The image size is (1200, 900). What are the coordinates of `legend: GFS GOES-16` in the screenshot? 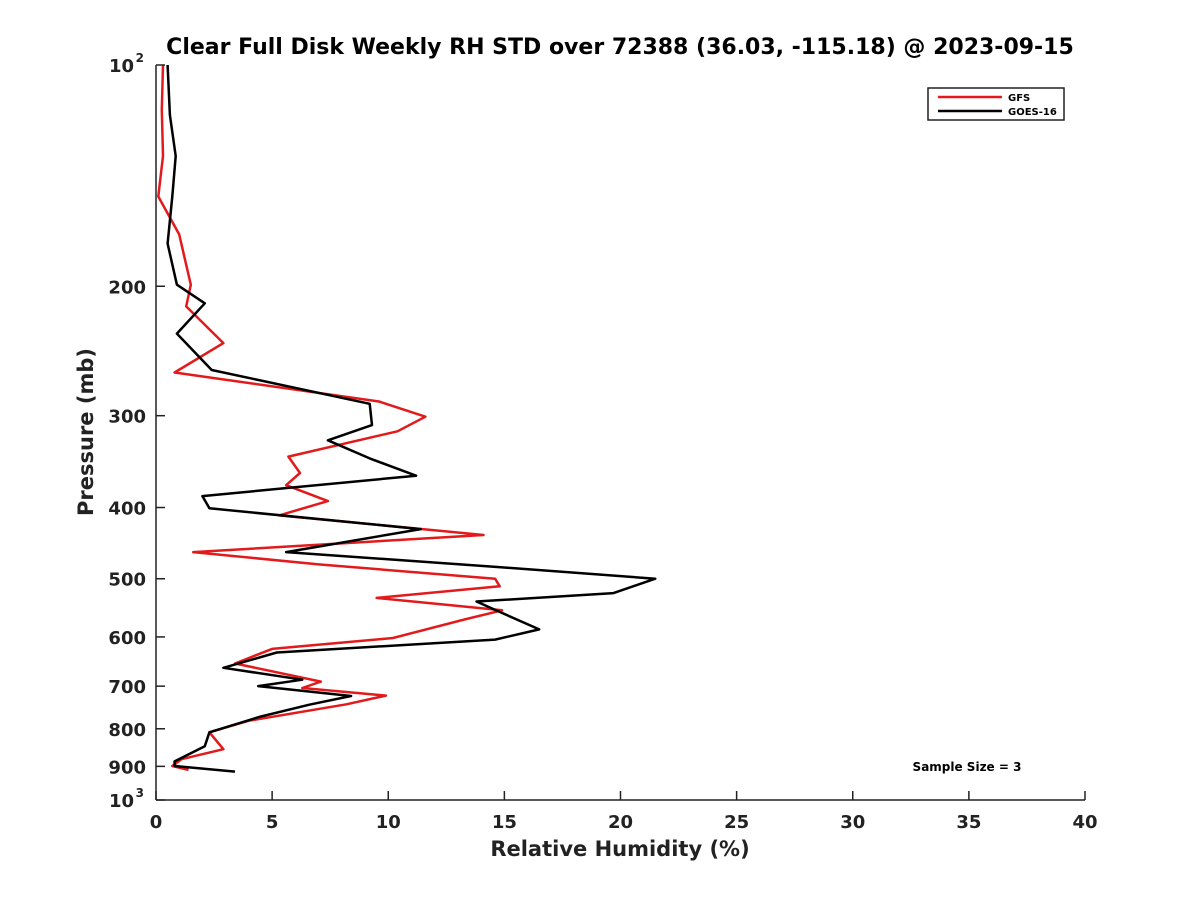 It's located at (996, 104).